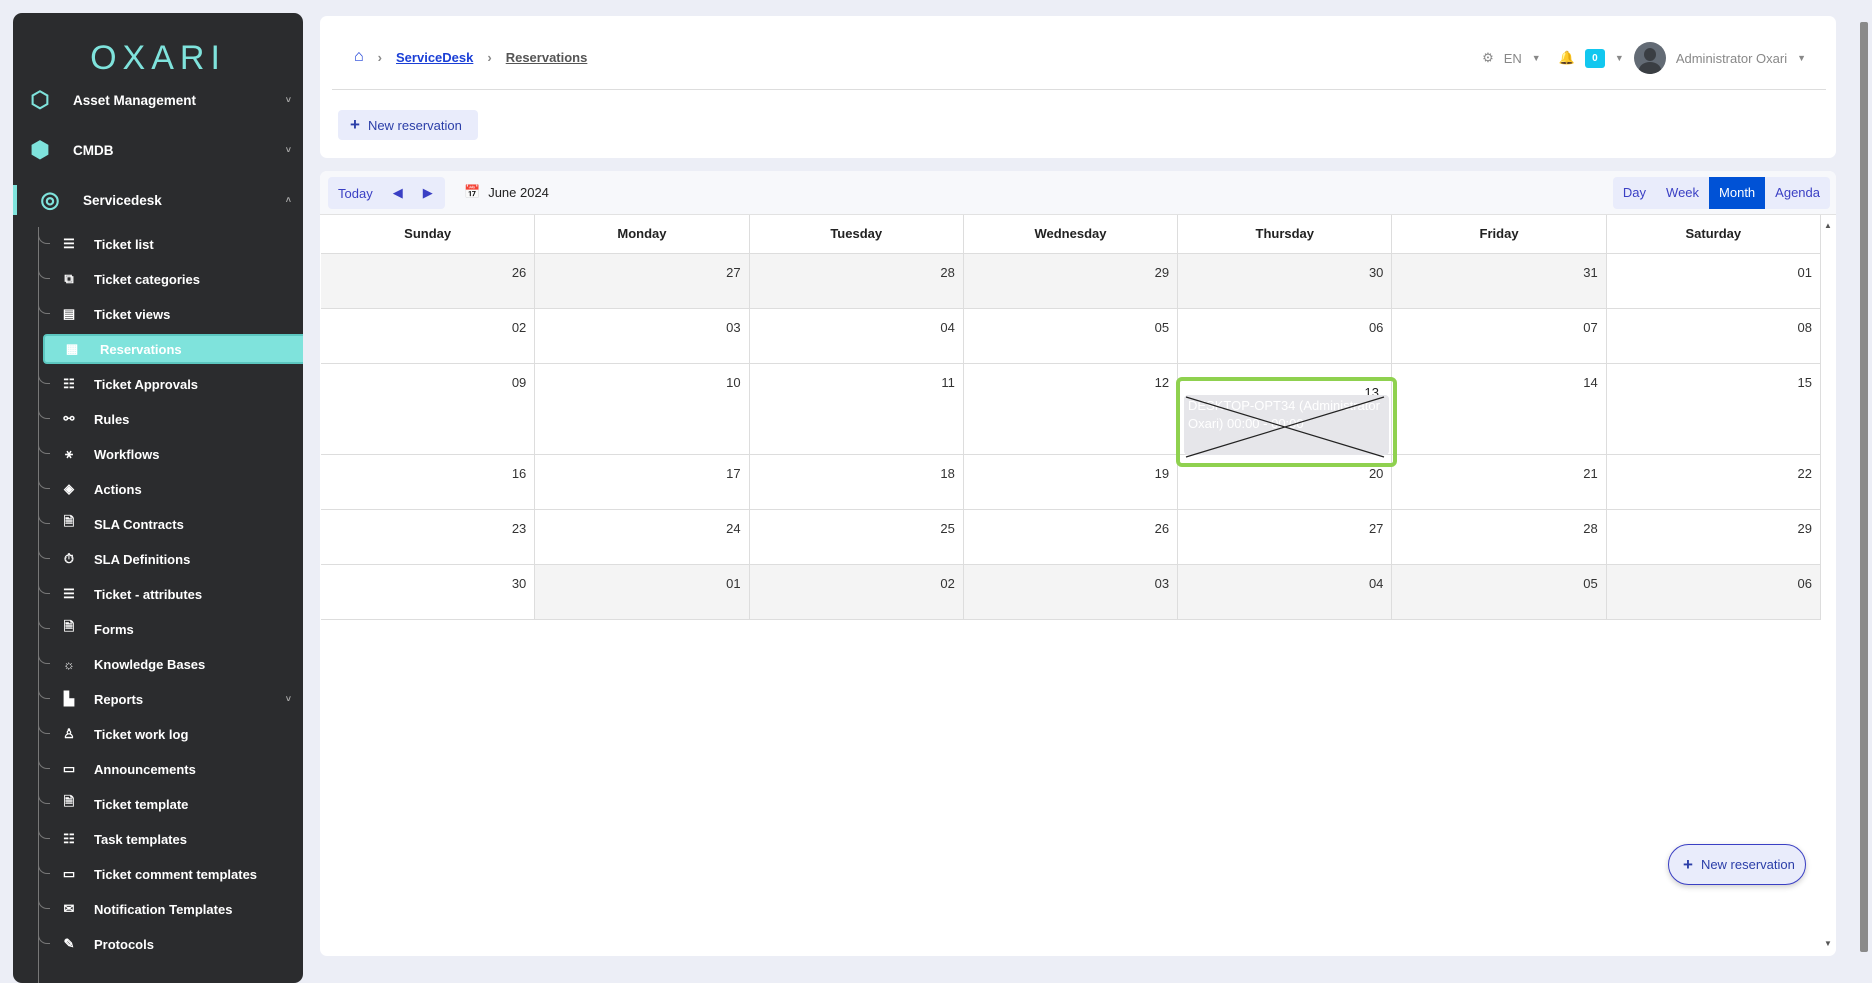  What do you see at coordinates (427, 192) in the screenshot?
I see `next-icon: ▶` at bounding box center [427, 192].